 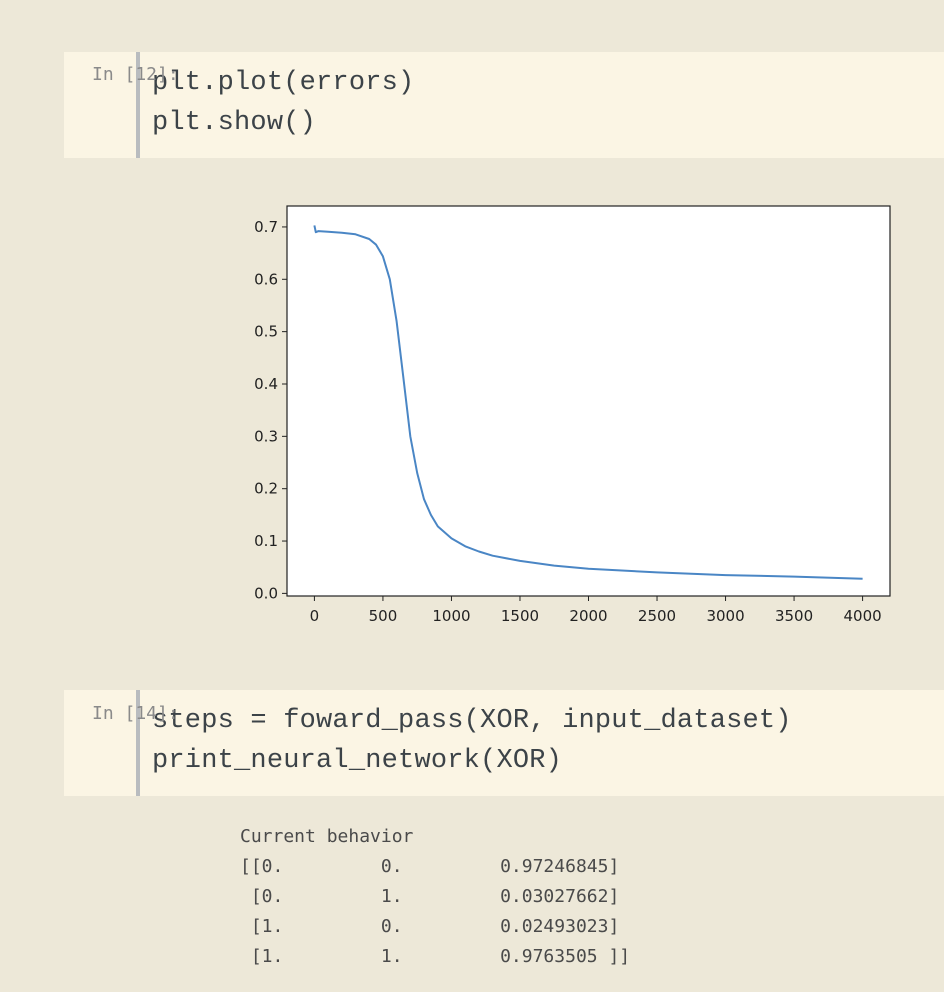 I want to click on y-tick-label: 0.7, so click(x=266, y=227).